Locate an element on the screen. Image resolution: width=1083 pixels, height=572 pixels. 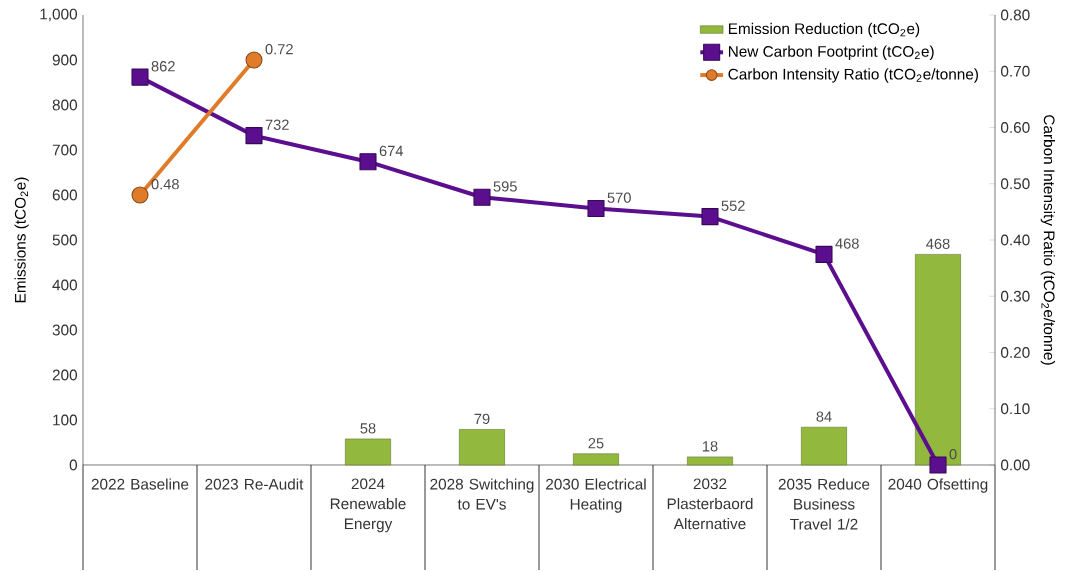
y2-tick-label: 0.30 is located at coordinates (1015, 296).